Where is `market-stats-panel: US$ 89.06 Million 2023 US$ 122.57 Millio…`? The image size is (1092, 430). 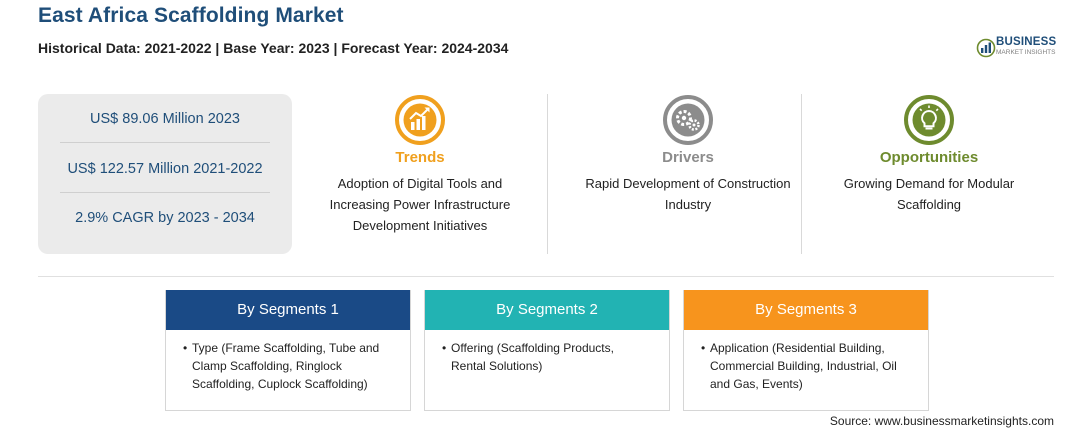
market-stats-panel: US$ 89.06 Million 2023 US$ 122.57 Millio… is located at coordinates (165, 174).